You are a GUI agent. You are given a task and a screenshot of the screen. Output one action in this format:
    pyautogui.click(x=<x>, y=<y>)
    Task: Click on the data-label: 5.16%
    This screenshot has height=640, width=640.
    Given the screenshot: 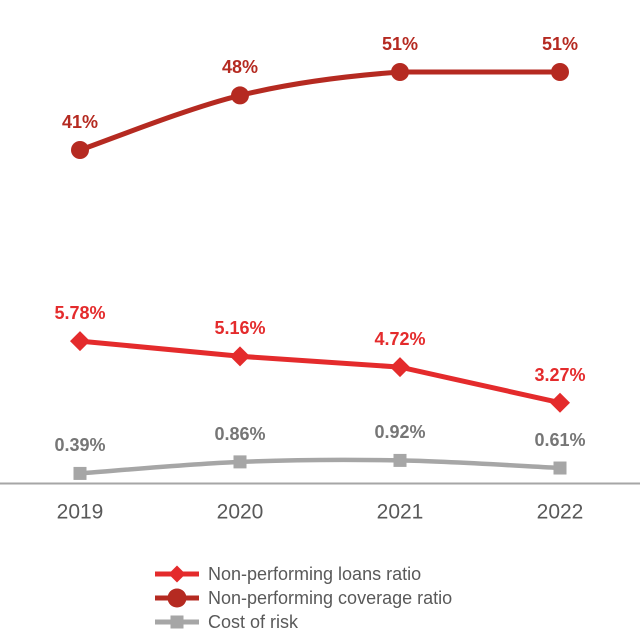 What is the action you would take?
    pyautogui.click(x=240, y=328)
    